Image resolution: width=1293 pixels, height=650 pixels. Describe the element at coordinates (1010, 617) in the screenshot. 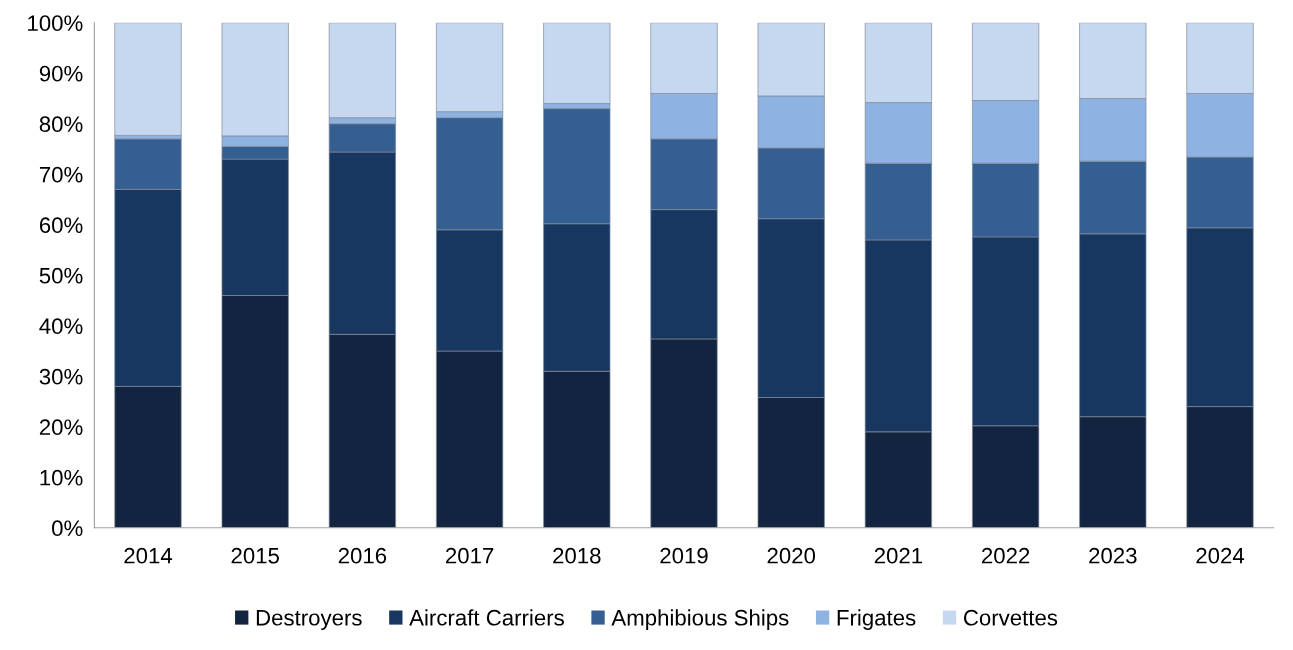

I see `legend-label: Corvettes` at that location.